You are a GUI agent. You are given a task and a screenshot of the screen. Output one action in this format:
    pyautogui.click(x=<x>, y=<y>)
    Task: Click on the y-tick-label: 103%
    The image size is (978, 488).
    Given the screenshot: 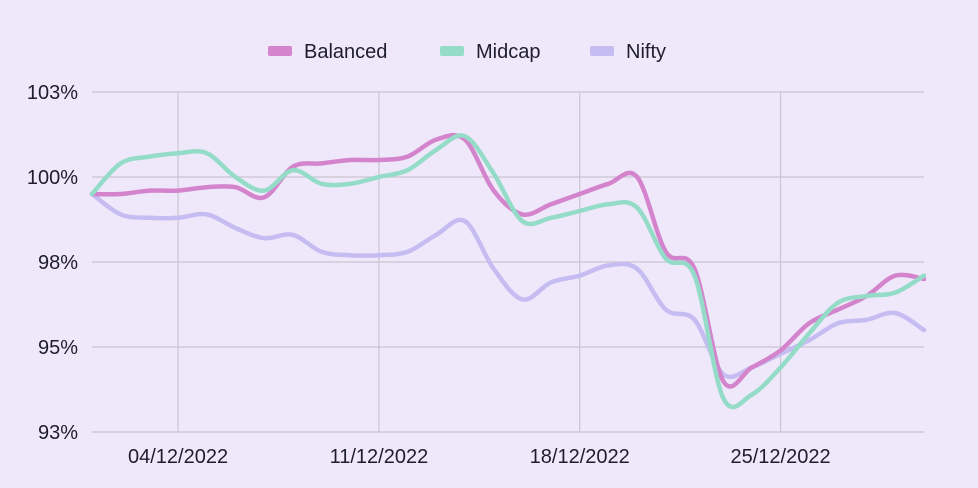 What is the action you would take?
    pyautogui.click(x=52, y=93)
    